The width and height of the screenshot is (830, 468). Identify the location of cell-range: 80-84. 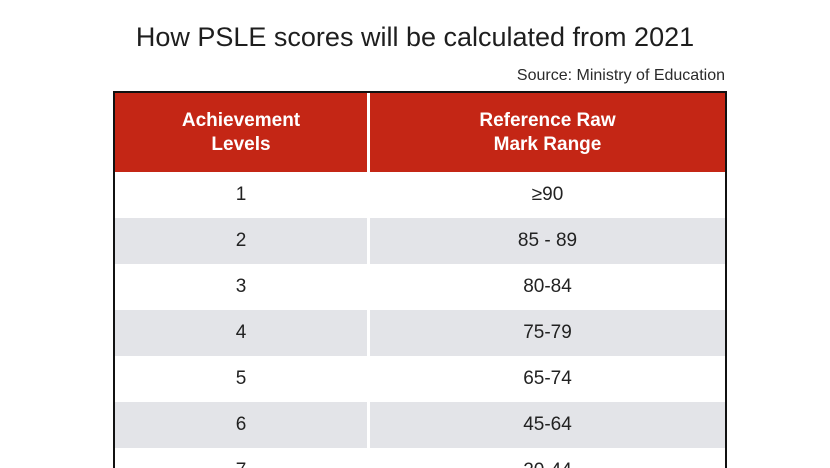
(547, 287).